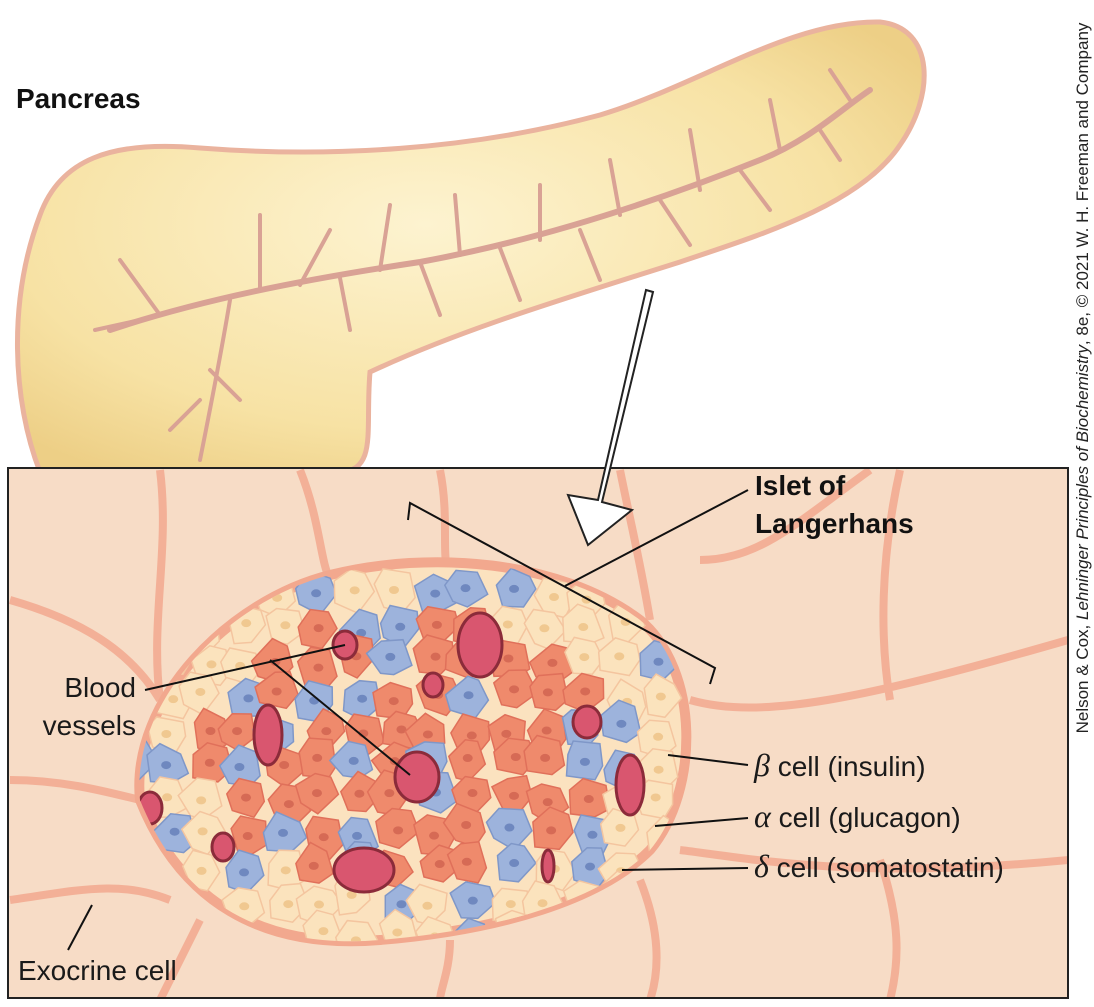 The image size is (1094, 1007). Describe the element at coordinates (277, 710) in the screenshot. I see `blood-vessel-leader` at that location.